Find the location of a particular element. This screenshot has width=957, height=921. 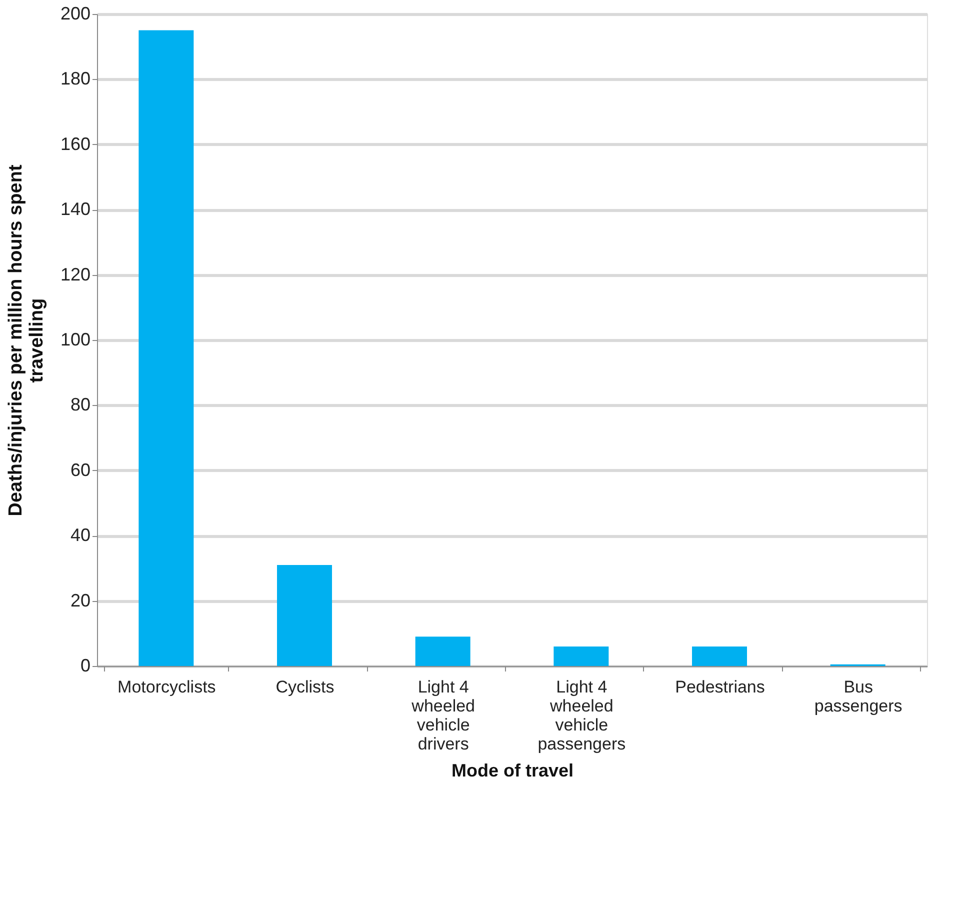

y-tick-label: 160 is located at coordinates (75, 144).